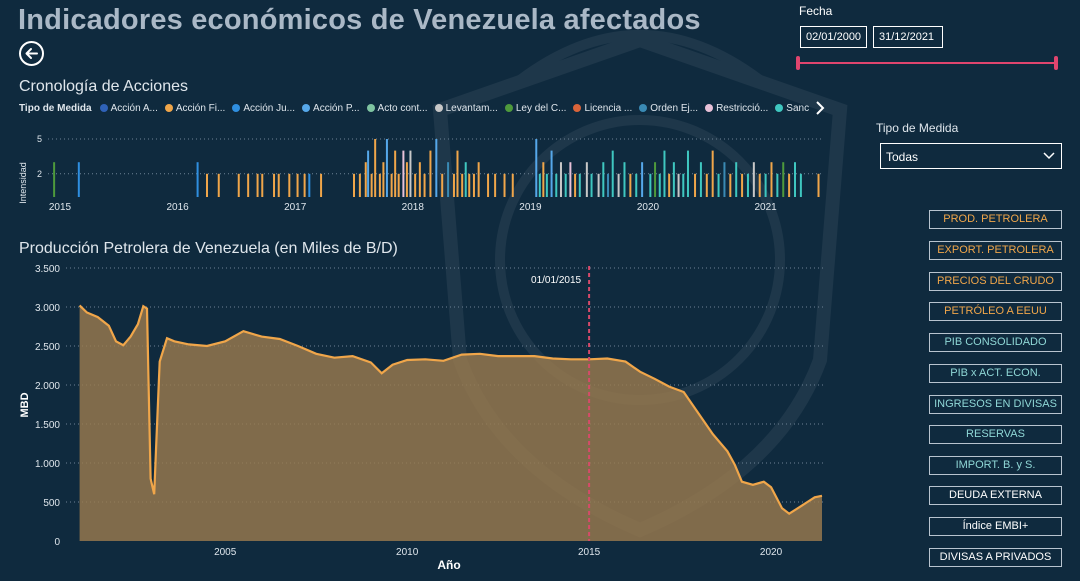  What do you see at coordinates (798, 63) in the screenshot?
I see `date-range-start-handle` at bounding box center [798, 63].